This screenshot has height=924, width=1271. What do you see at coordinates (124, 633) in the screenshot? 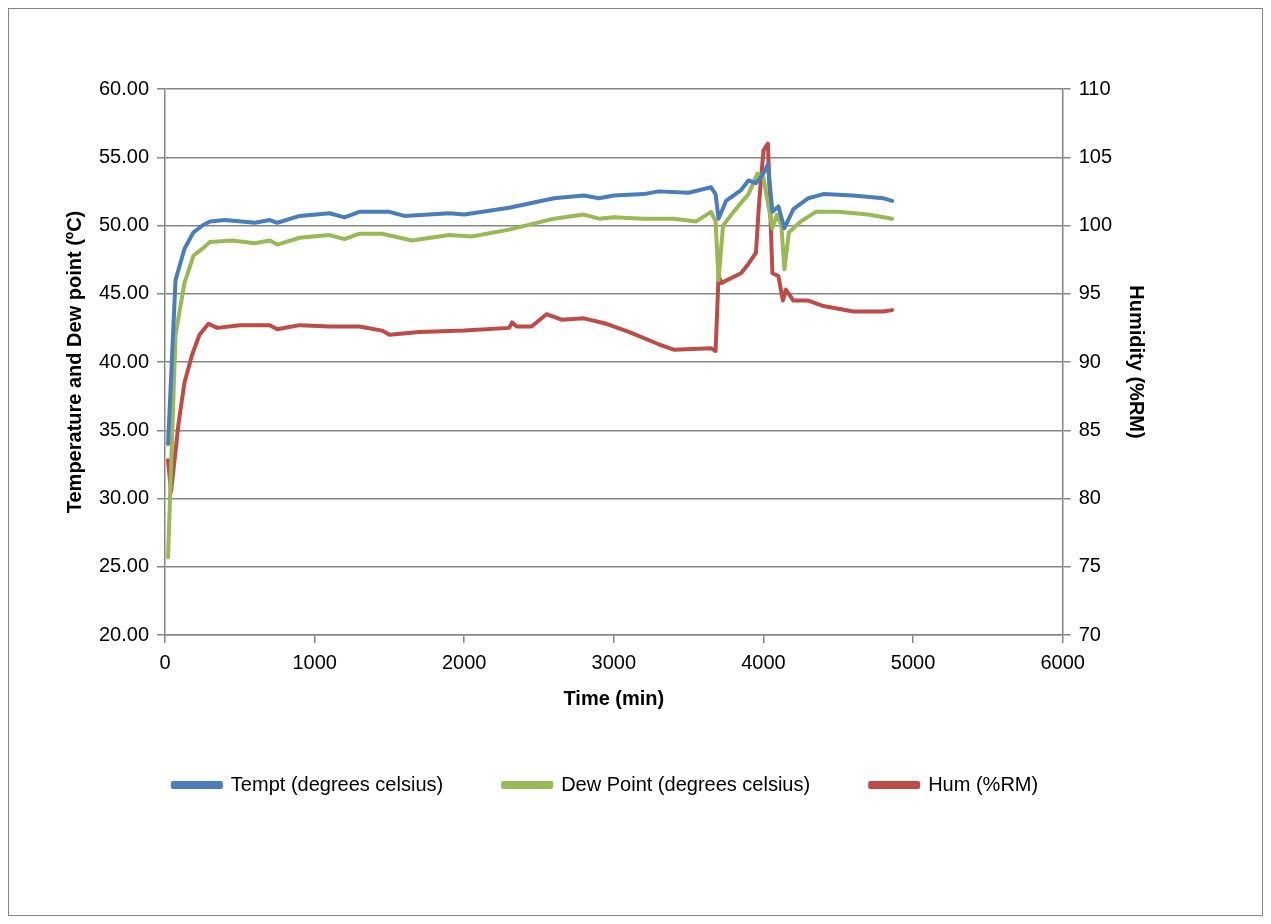
I see `y-tick-label: 20.00` at bounding box center [124, 633].